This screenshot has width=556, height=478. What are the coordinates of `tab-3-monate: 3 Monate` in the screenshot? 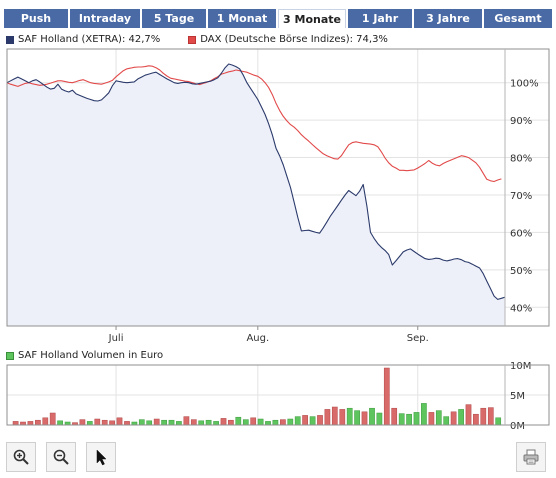 It's located at (312, 18).